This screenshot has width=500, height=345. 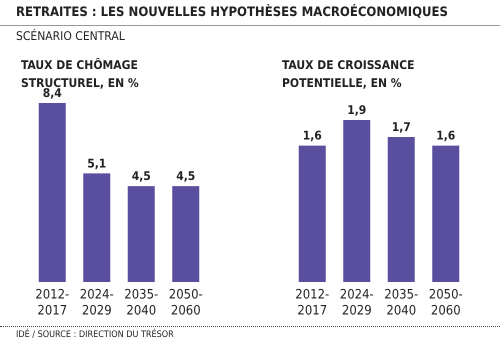 I want to click on chart-title: TAUX DE CROISSANCE POTENTIELLE, EN %, so click(x=348, y=74).